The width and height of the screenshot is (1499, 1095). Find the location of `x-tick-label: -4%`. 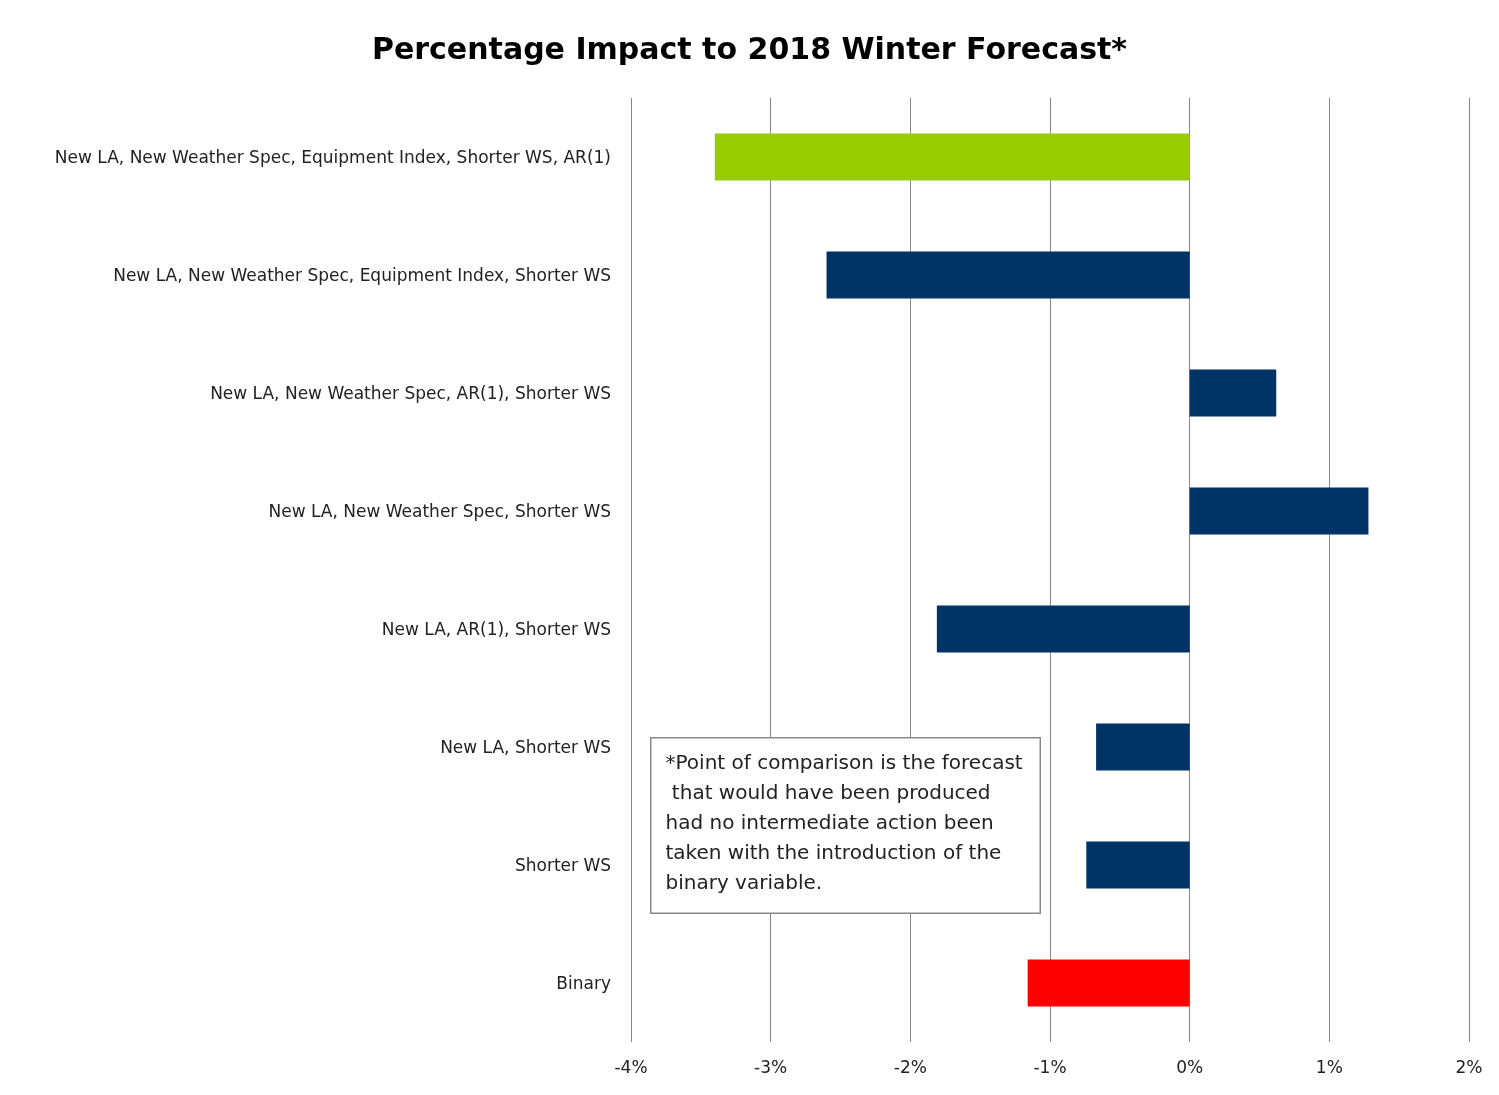

x-tick-label: -4% is located at coordinates (631, 1066).